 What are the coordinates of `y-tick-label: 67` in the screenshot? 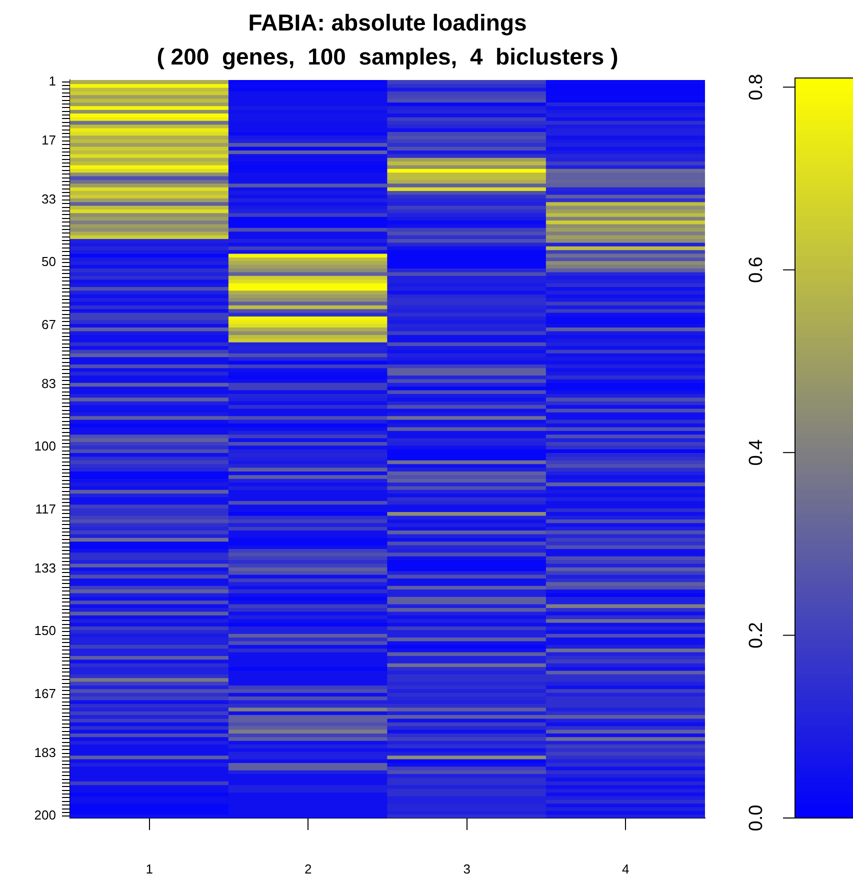 It's located at (49, 324).